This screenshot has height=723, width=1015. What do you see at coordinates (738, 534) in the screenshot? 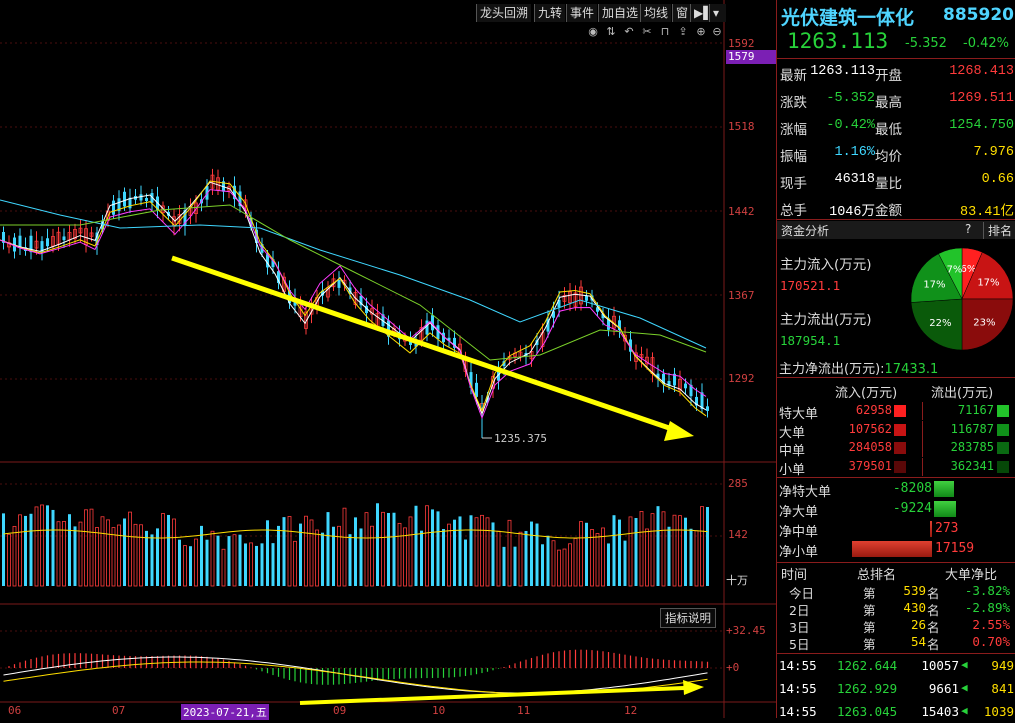
I see `volume-tick: 142` at bounding box center [738, 534].